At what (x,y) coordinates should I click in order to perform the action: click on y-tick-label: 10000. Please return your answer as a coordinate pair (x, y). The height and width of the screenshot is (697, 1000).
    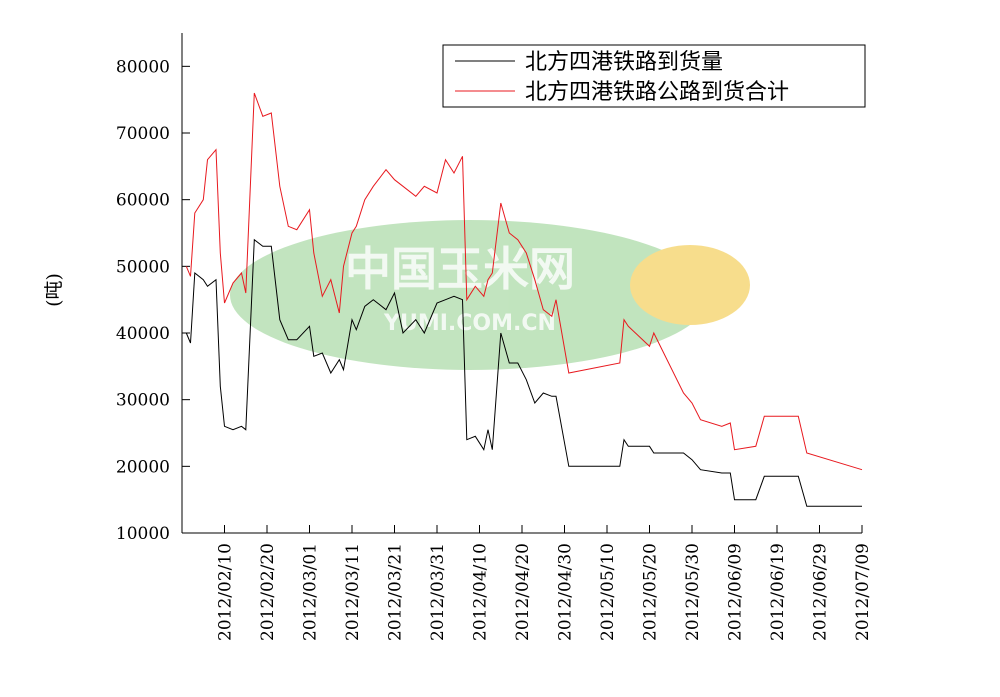
    Looking at the image, I should click on (143, 534).